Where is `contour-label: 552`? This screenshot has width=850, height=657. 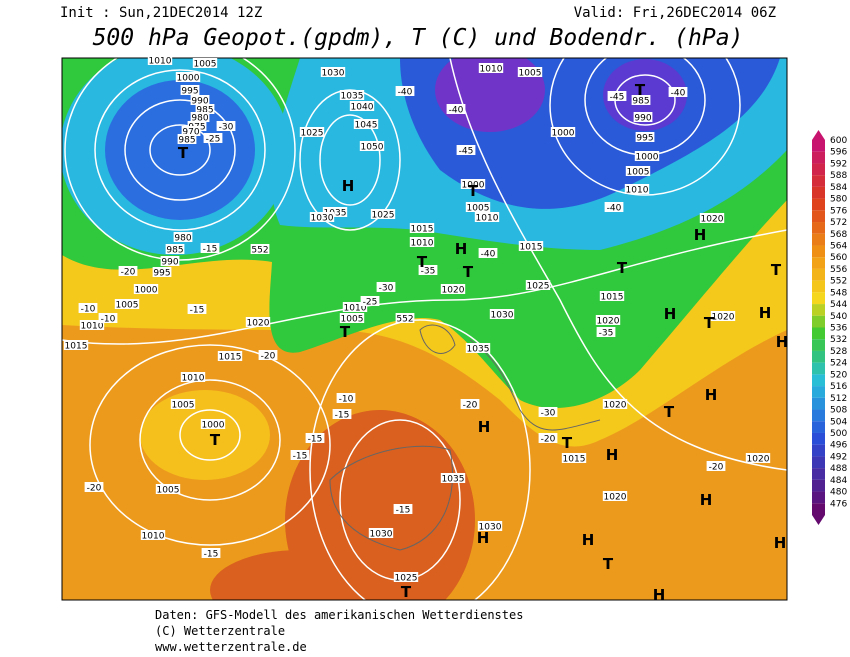
contour-label: 552 is located at coordinates (259, 251).